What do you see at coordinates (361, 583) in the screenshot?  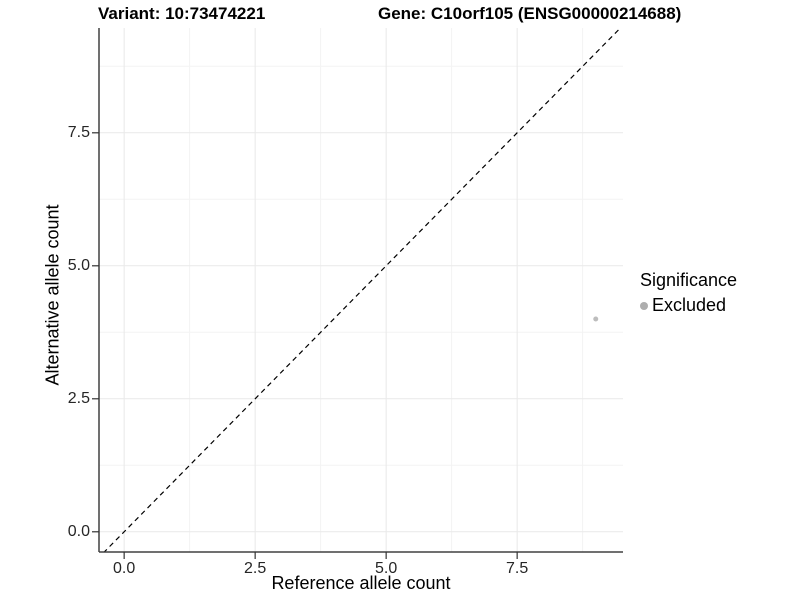 I see `x-axis-title: Reference allele count` at bounding box center [361, 583].